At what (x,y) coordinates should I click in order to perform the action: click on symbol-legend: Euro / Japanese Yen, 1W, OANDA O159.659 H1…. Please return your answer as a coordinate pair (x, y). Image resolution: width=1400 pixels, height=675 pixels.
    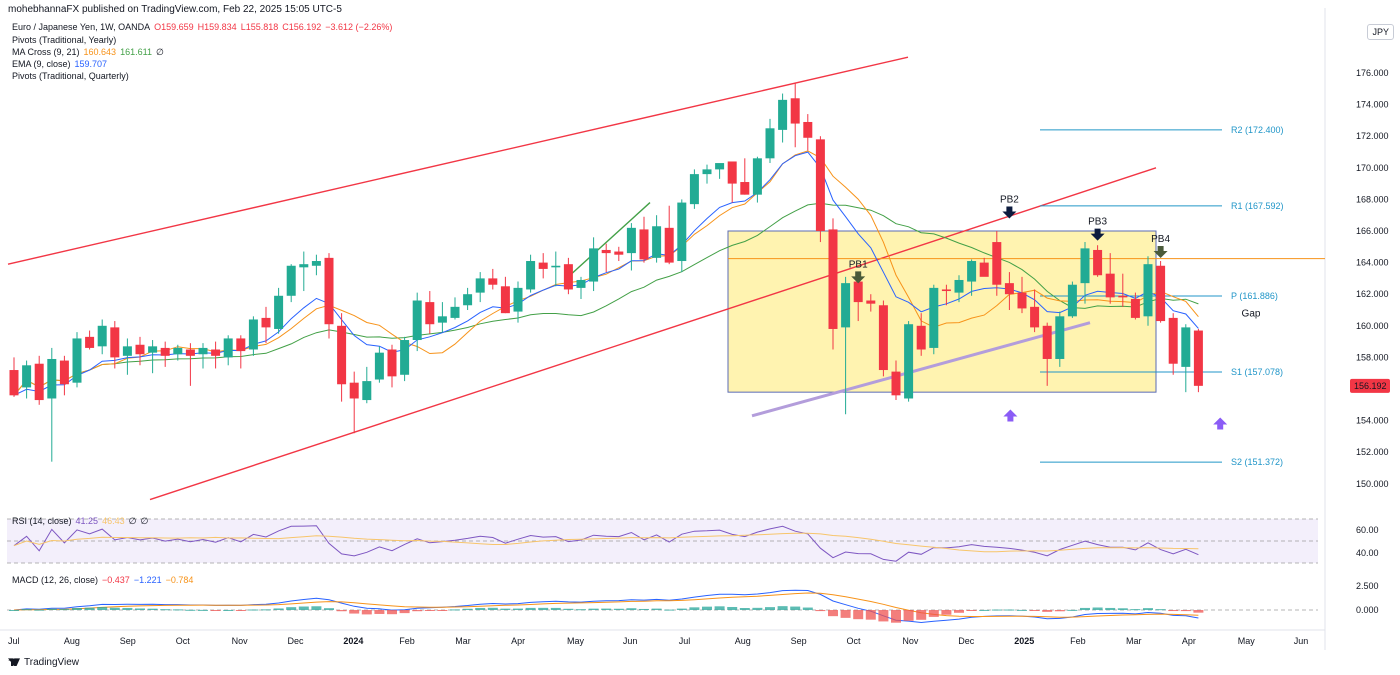
    Looking at the image, I should click on (204, 27).